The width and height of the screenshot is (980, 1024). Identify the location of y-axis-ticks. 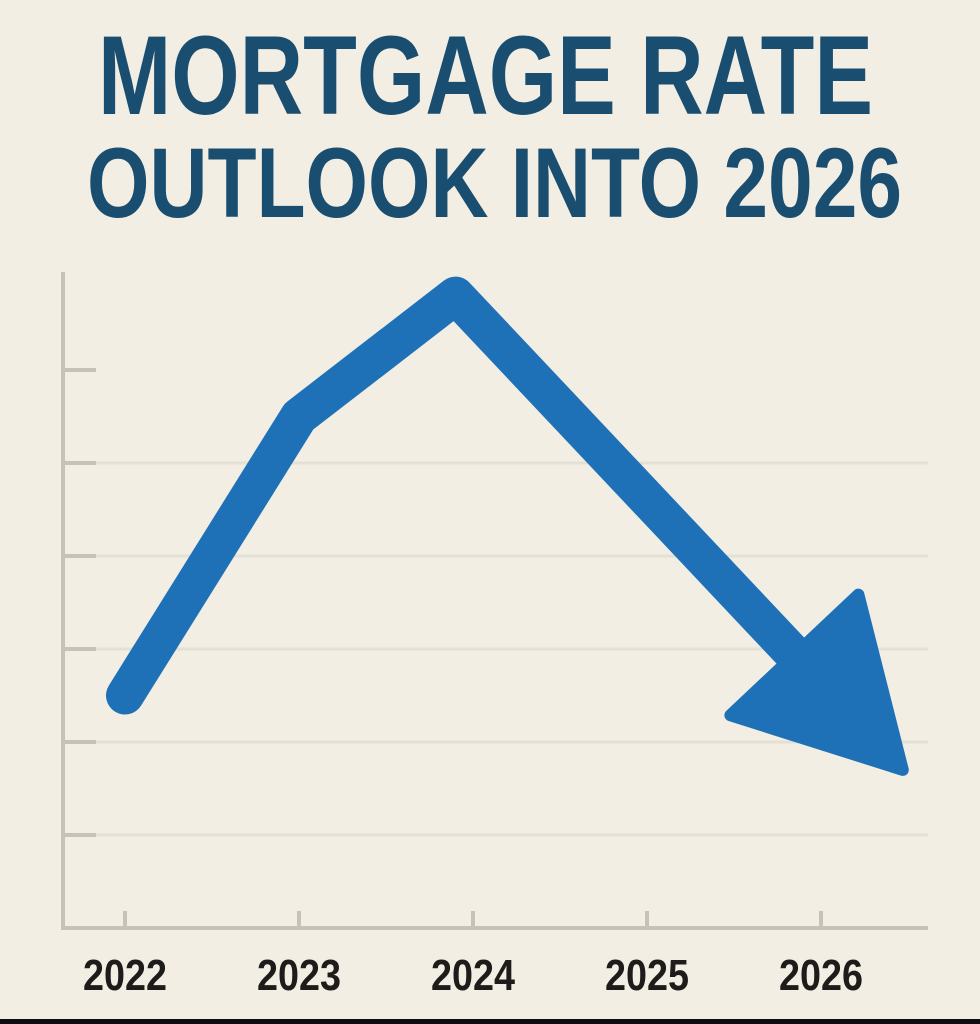
(79, 602).